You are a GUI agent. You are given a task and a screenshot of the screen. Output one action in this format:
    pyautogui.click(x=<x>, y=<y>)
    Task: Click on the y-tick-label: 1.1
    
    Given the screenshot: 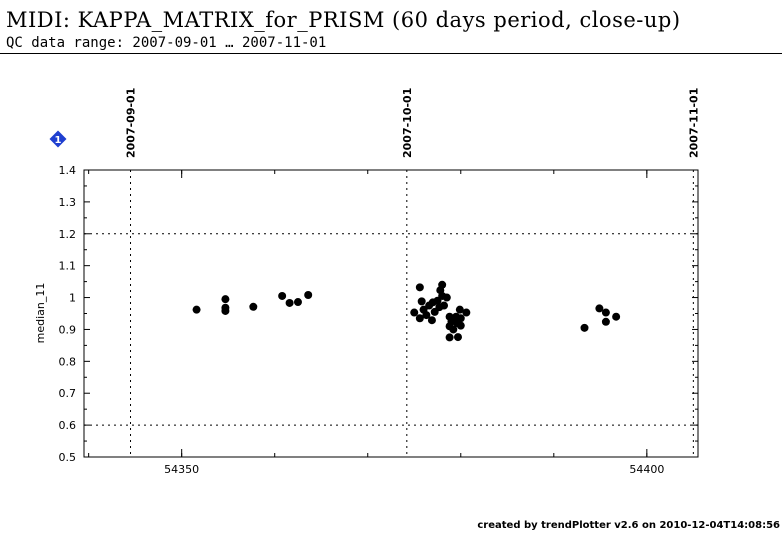 What is the action you would take?
    pyautogui.click(x=68, y=266)
    